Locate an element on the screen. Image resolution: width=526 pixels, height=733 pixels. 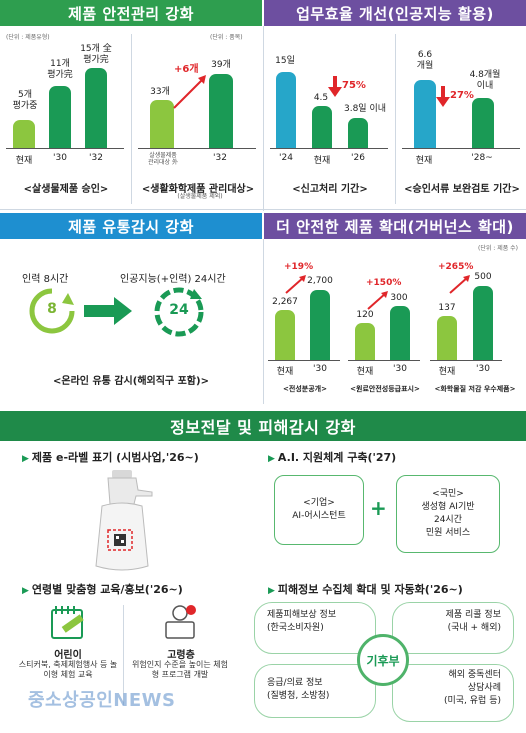
value-label: 500 is located at coordinates (483, 277).